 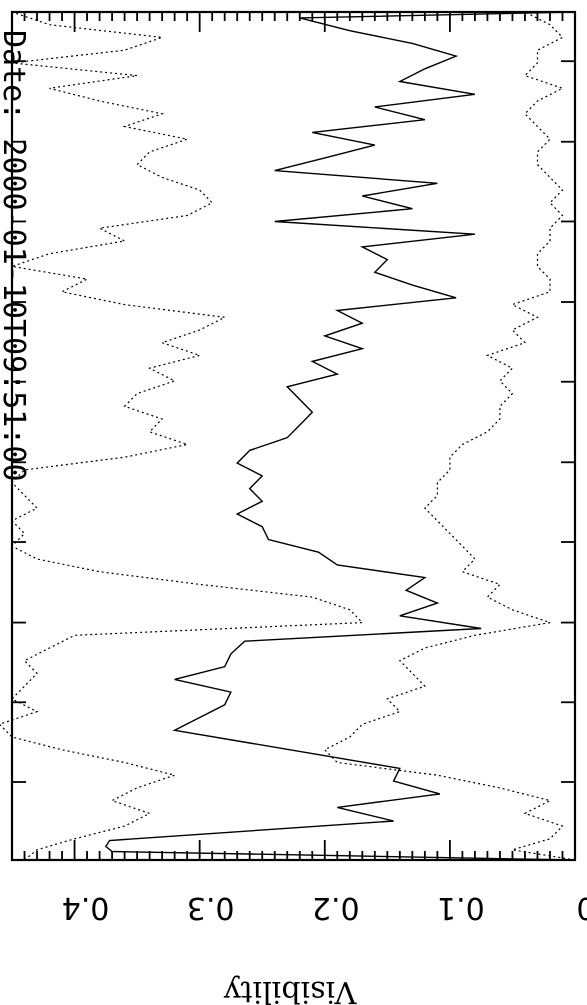 What do you see at coordinates (291, 989) in the screenshot?
I see `y-axis-title: Visibility` at bounding box center [291, 989].